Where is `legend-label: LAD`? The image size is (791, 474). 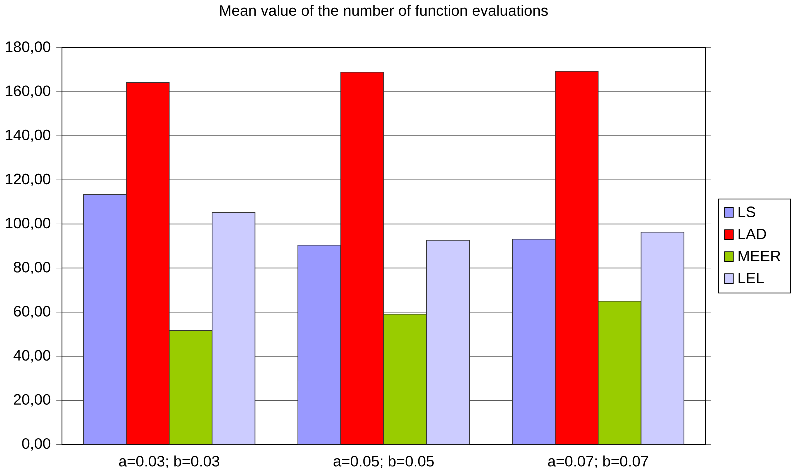
legend-label: LAD is located at coordinates (752, 234).